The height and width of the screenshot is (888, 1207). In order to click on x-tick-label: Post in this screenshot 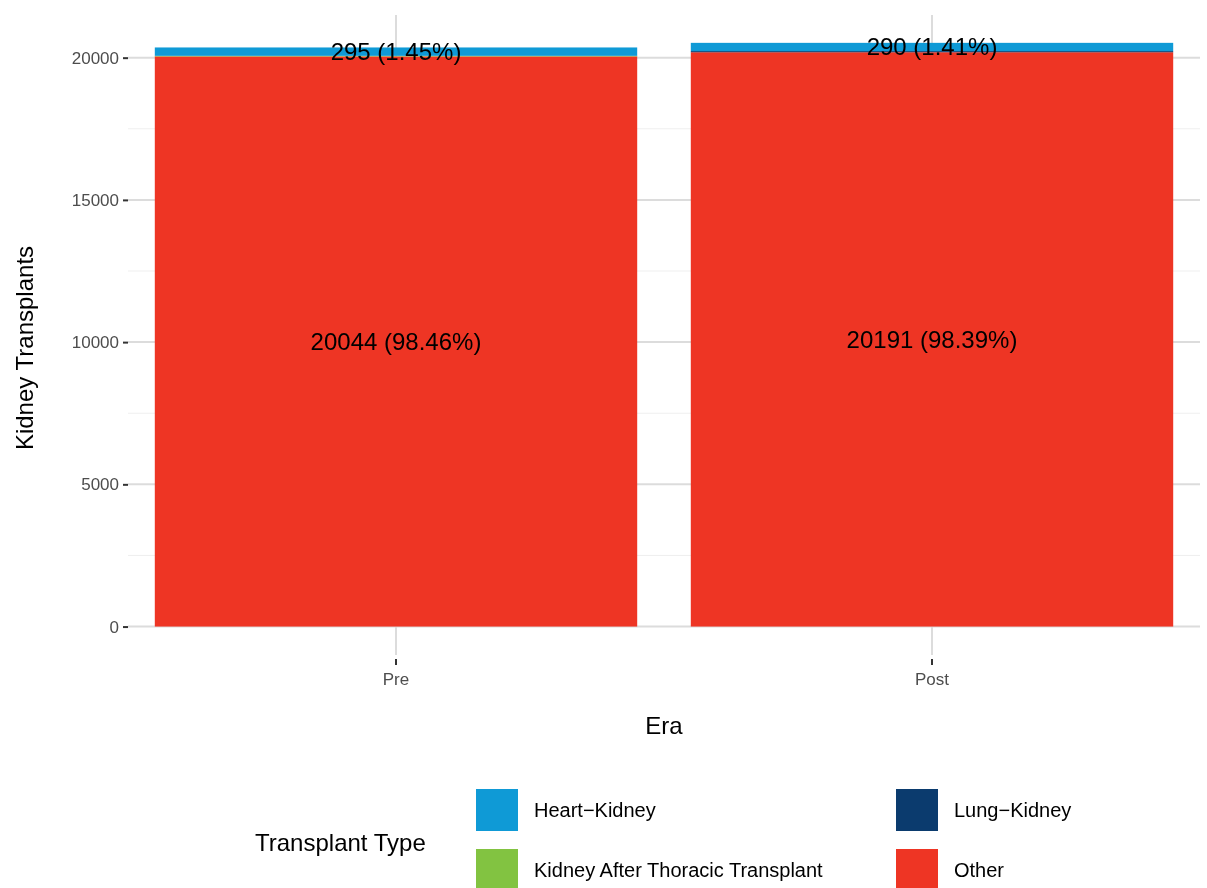, I will do `click(932, 680)`.